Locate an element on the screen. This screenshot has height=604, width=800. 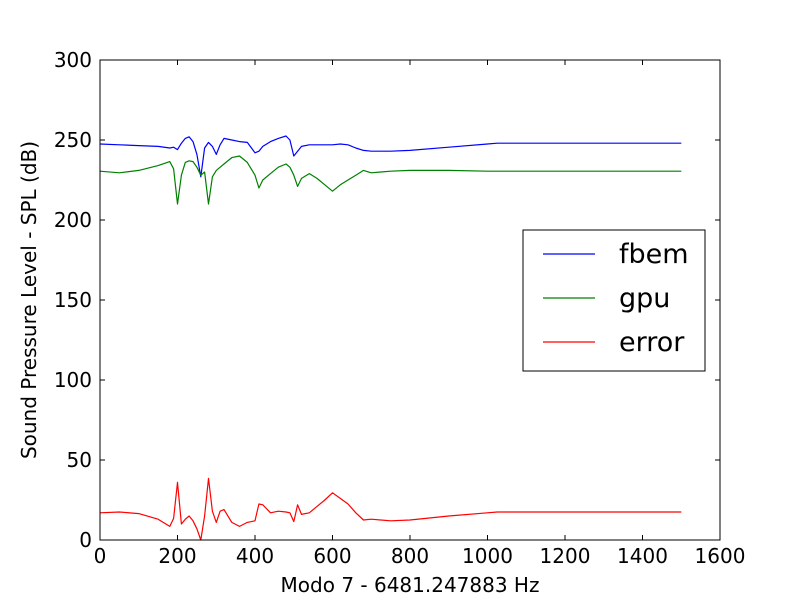
series-line-error is located at coordinates (390, 509).